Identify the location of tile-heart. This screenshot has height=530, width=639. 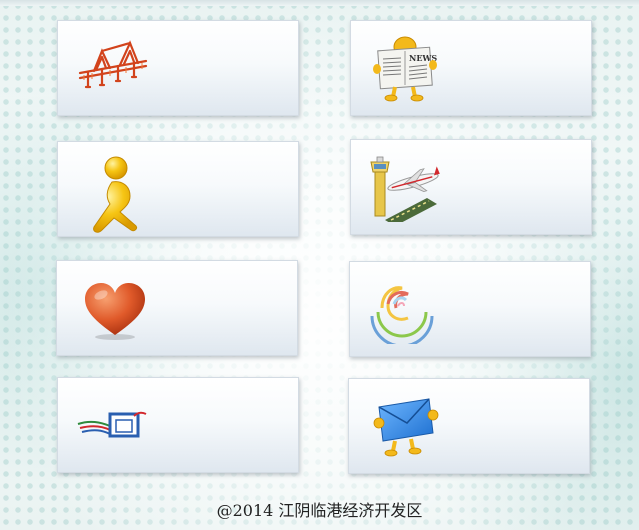
(177, 308).